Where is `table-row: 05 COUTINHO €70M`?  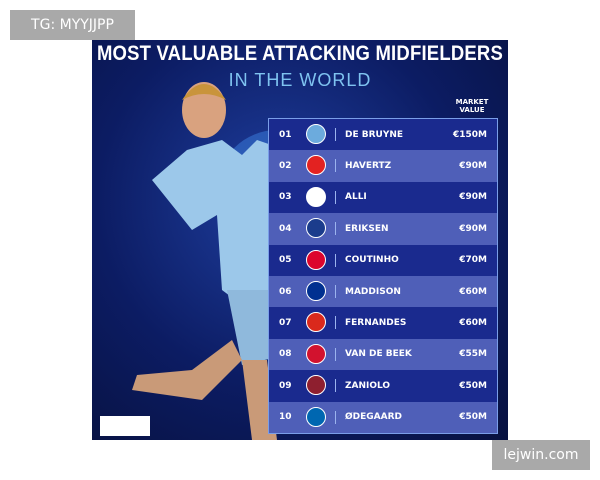 table-row: 05 COUTINHO €70M is located at coordinates (383, 260).